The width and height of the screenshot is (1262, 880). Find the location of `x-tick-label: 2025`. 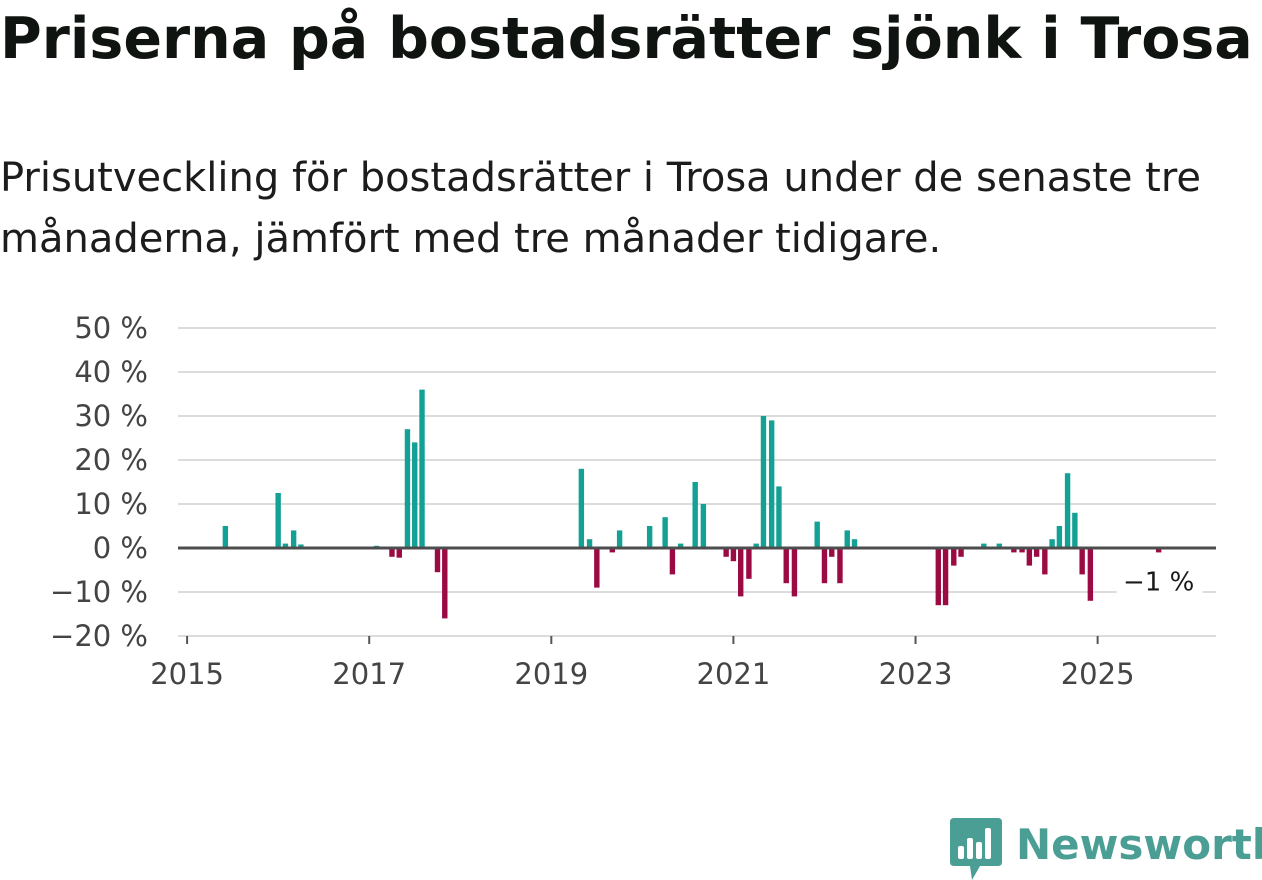

x-tick-label: 2025 is located at coordinates (1098, 674).